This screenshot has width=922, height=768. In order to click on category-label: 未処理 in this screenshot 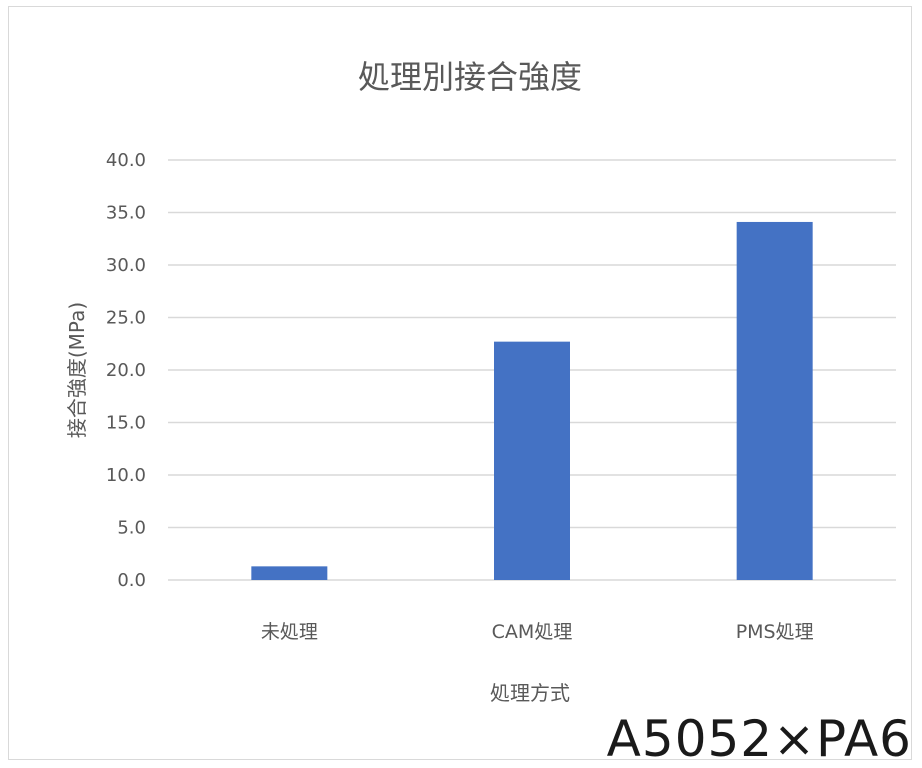, I will do `click(289, 632)`.